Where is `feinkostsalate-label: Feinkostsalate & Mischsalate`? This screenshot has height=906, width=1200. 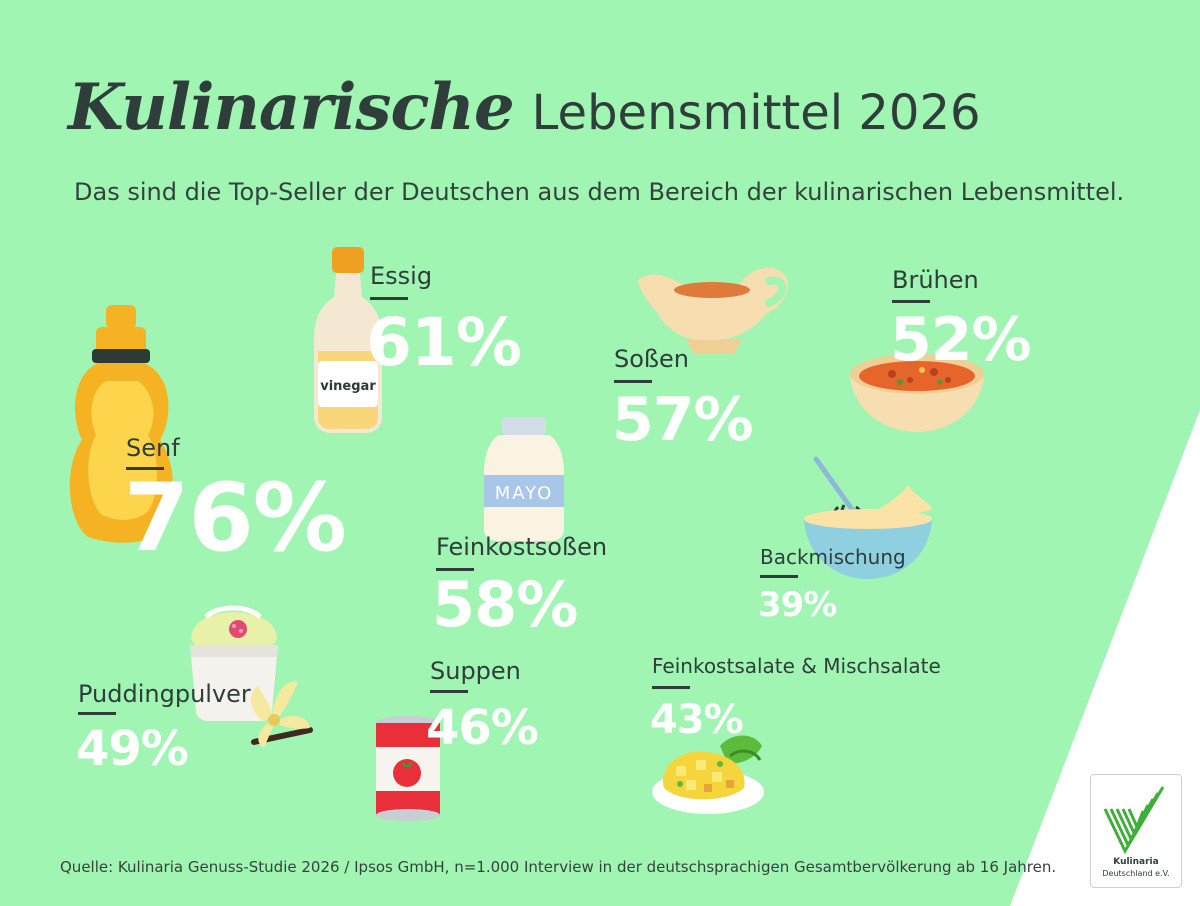 feinkostsalate-label: Feinkostsalate & Mischsalate is located at coordinates (796, 666).